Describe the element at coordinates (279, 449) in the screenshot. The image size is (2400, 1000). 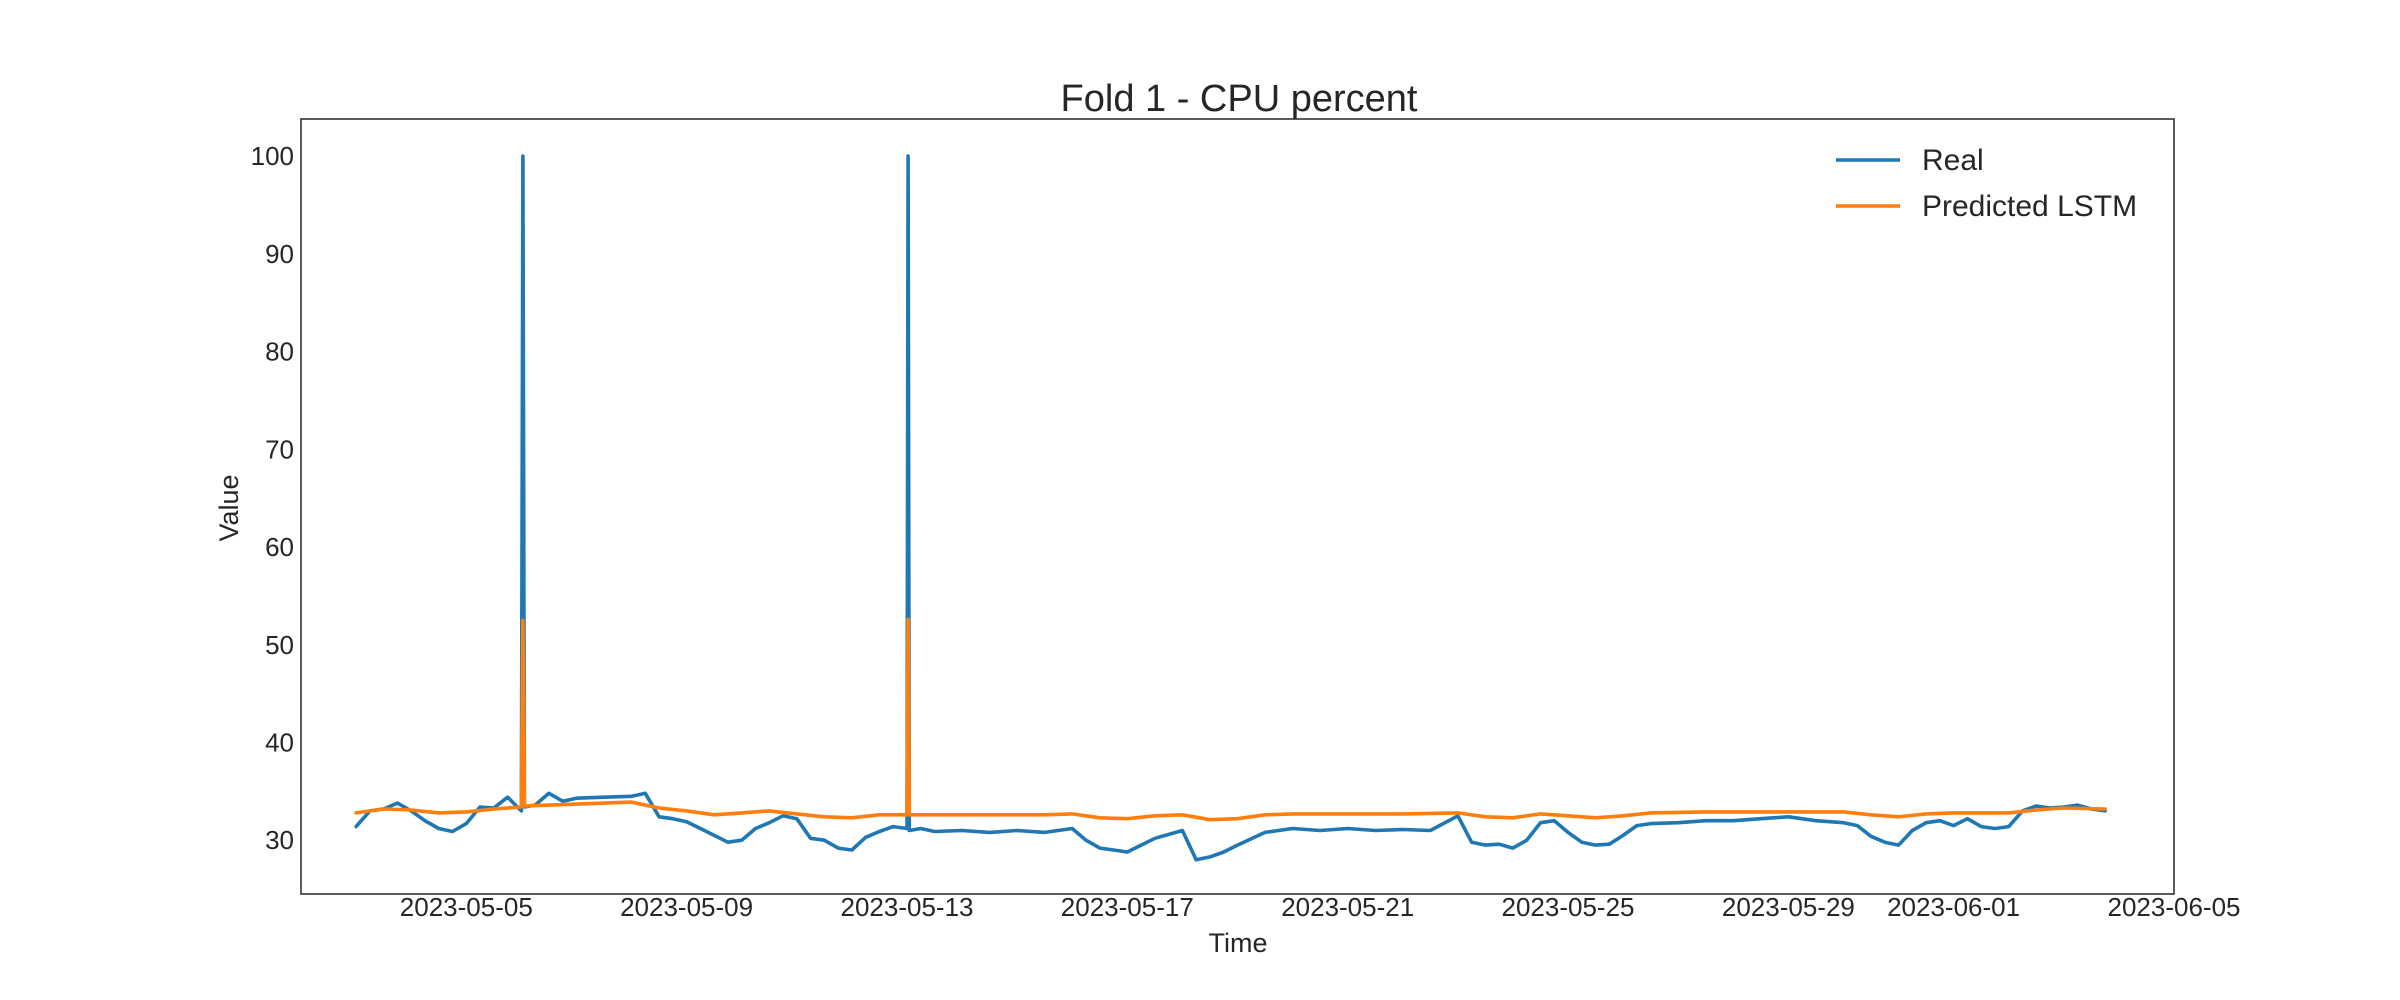
I see `y-tick-label: 70` at that location.